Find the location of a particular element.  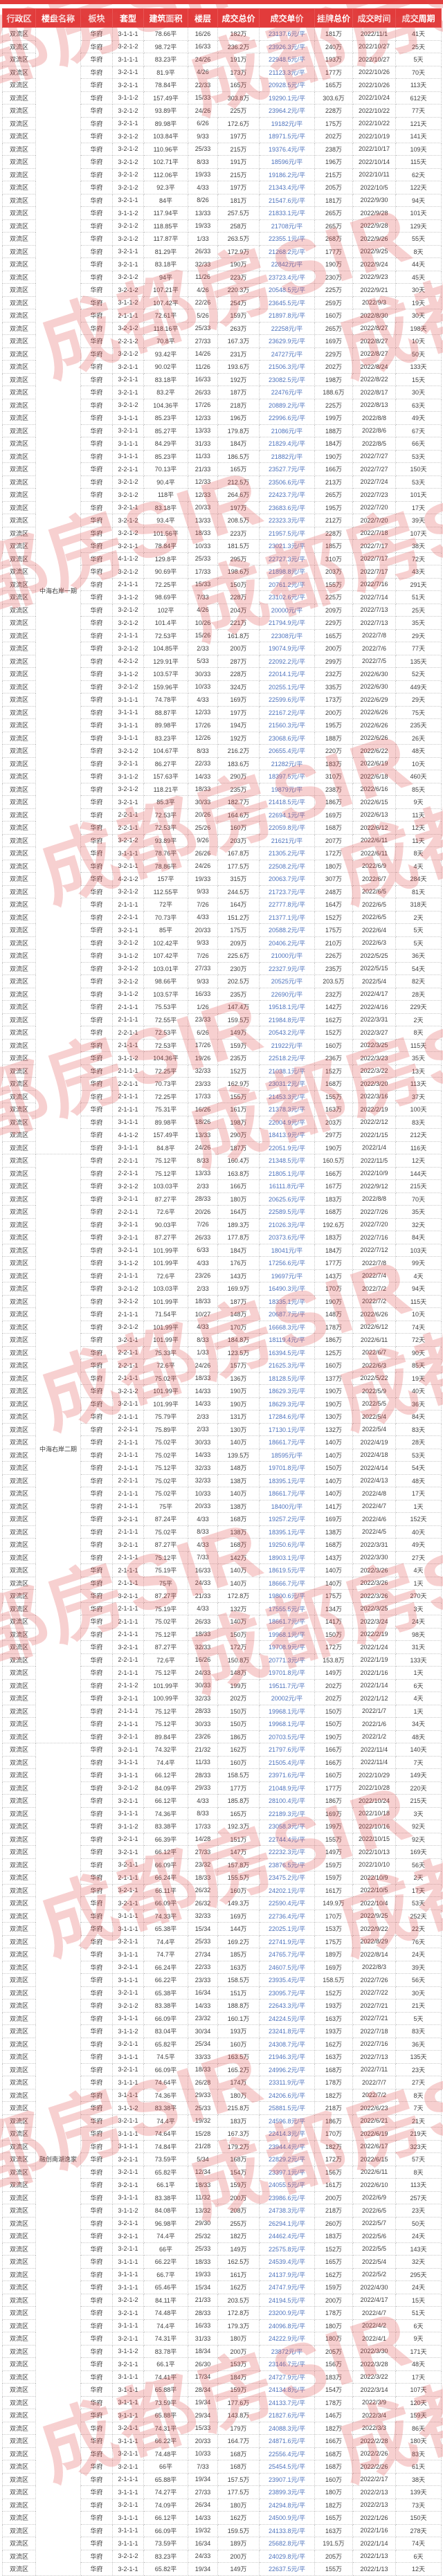

cell-total-price: 163万 is located at coordinates (238, 1967).